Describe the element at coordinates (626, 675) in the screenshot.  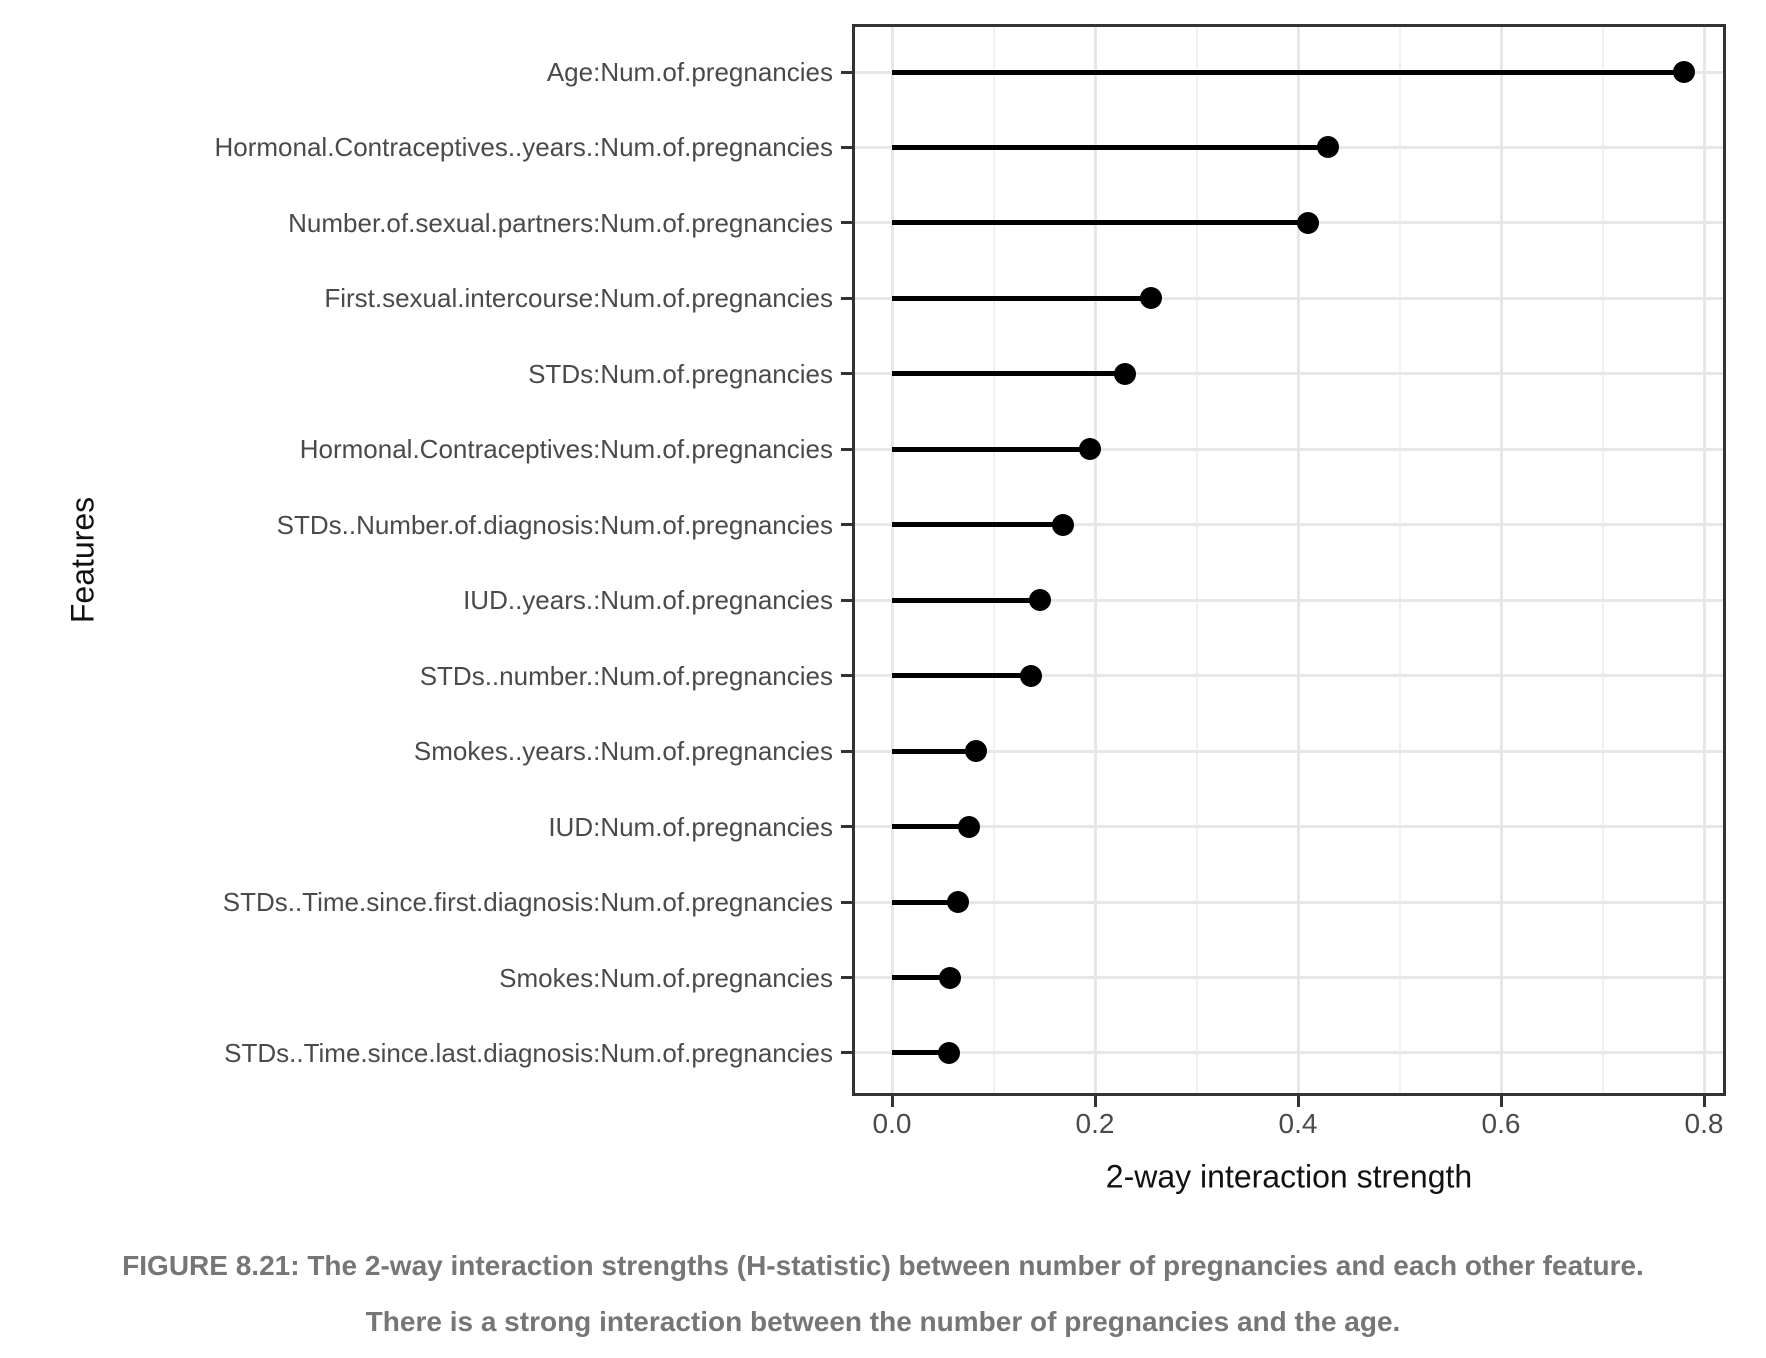
I see `y-axis-label: STDs..number.:Num.of.pregnancies` at that location.